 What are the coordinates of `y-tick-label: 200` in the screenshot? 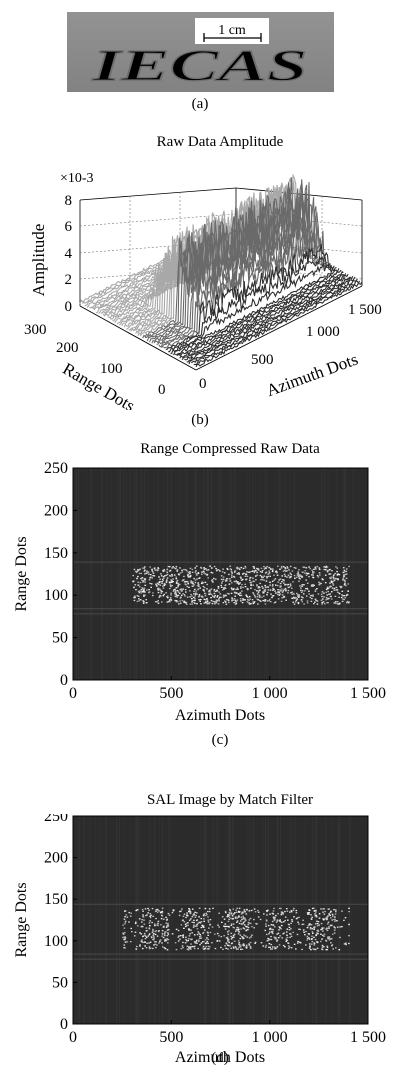 It's located at (56, 858).